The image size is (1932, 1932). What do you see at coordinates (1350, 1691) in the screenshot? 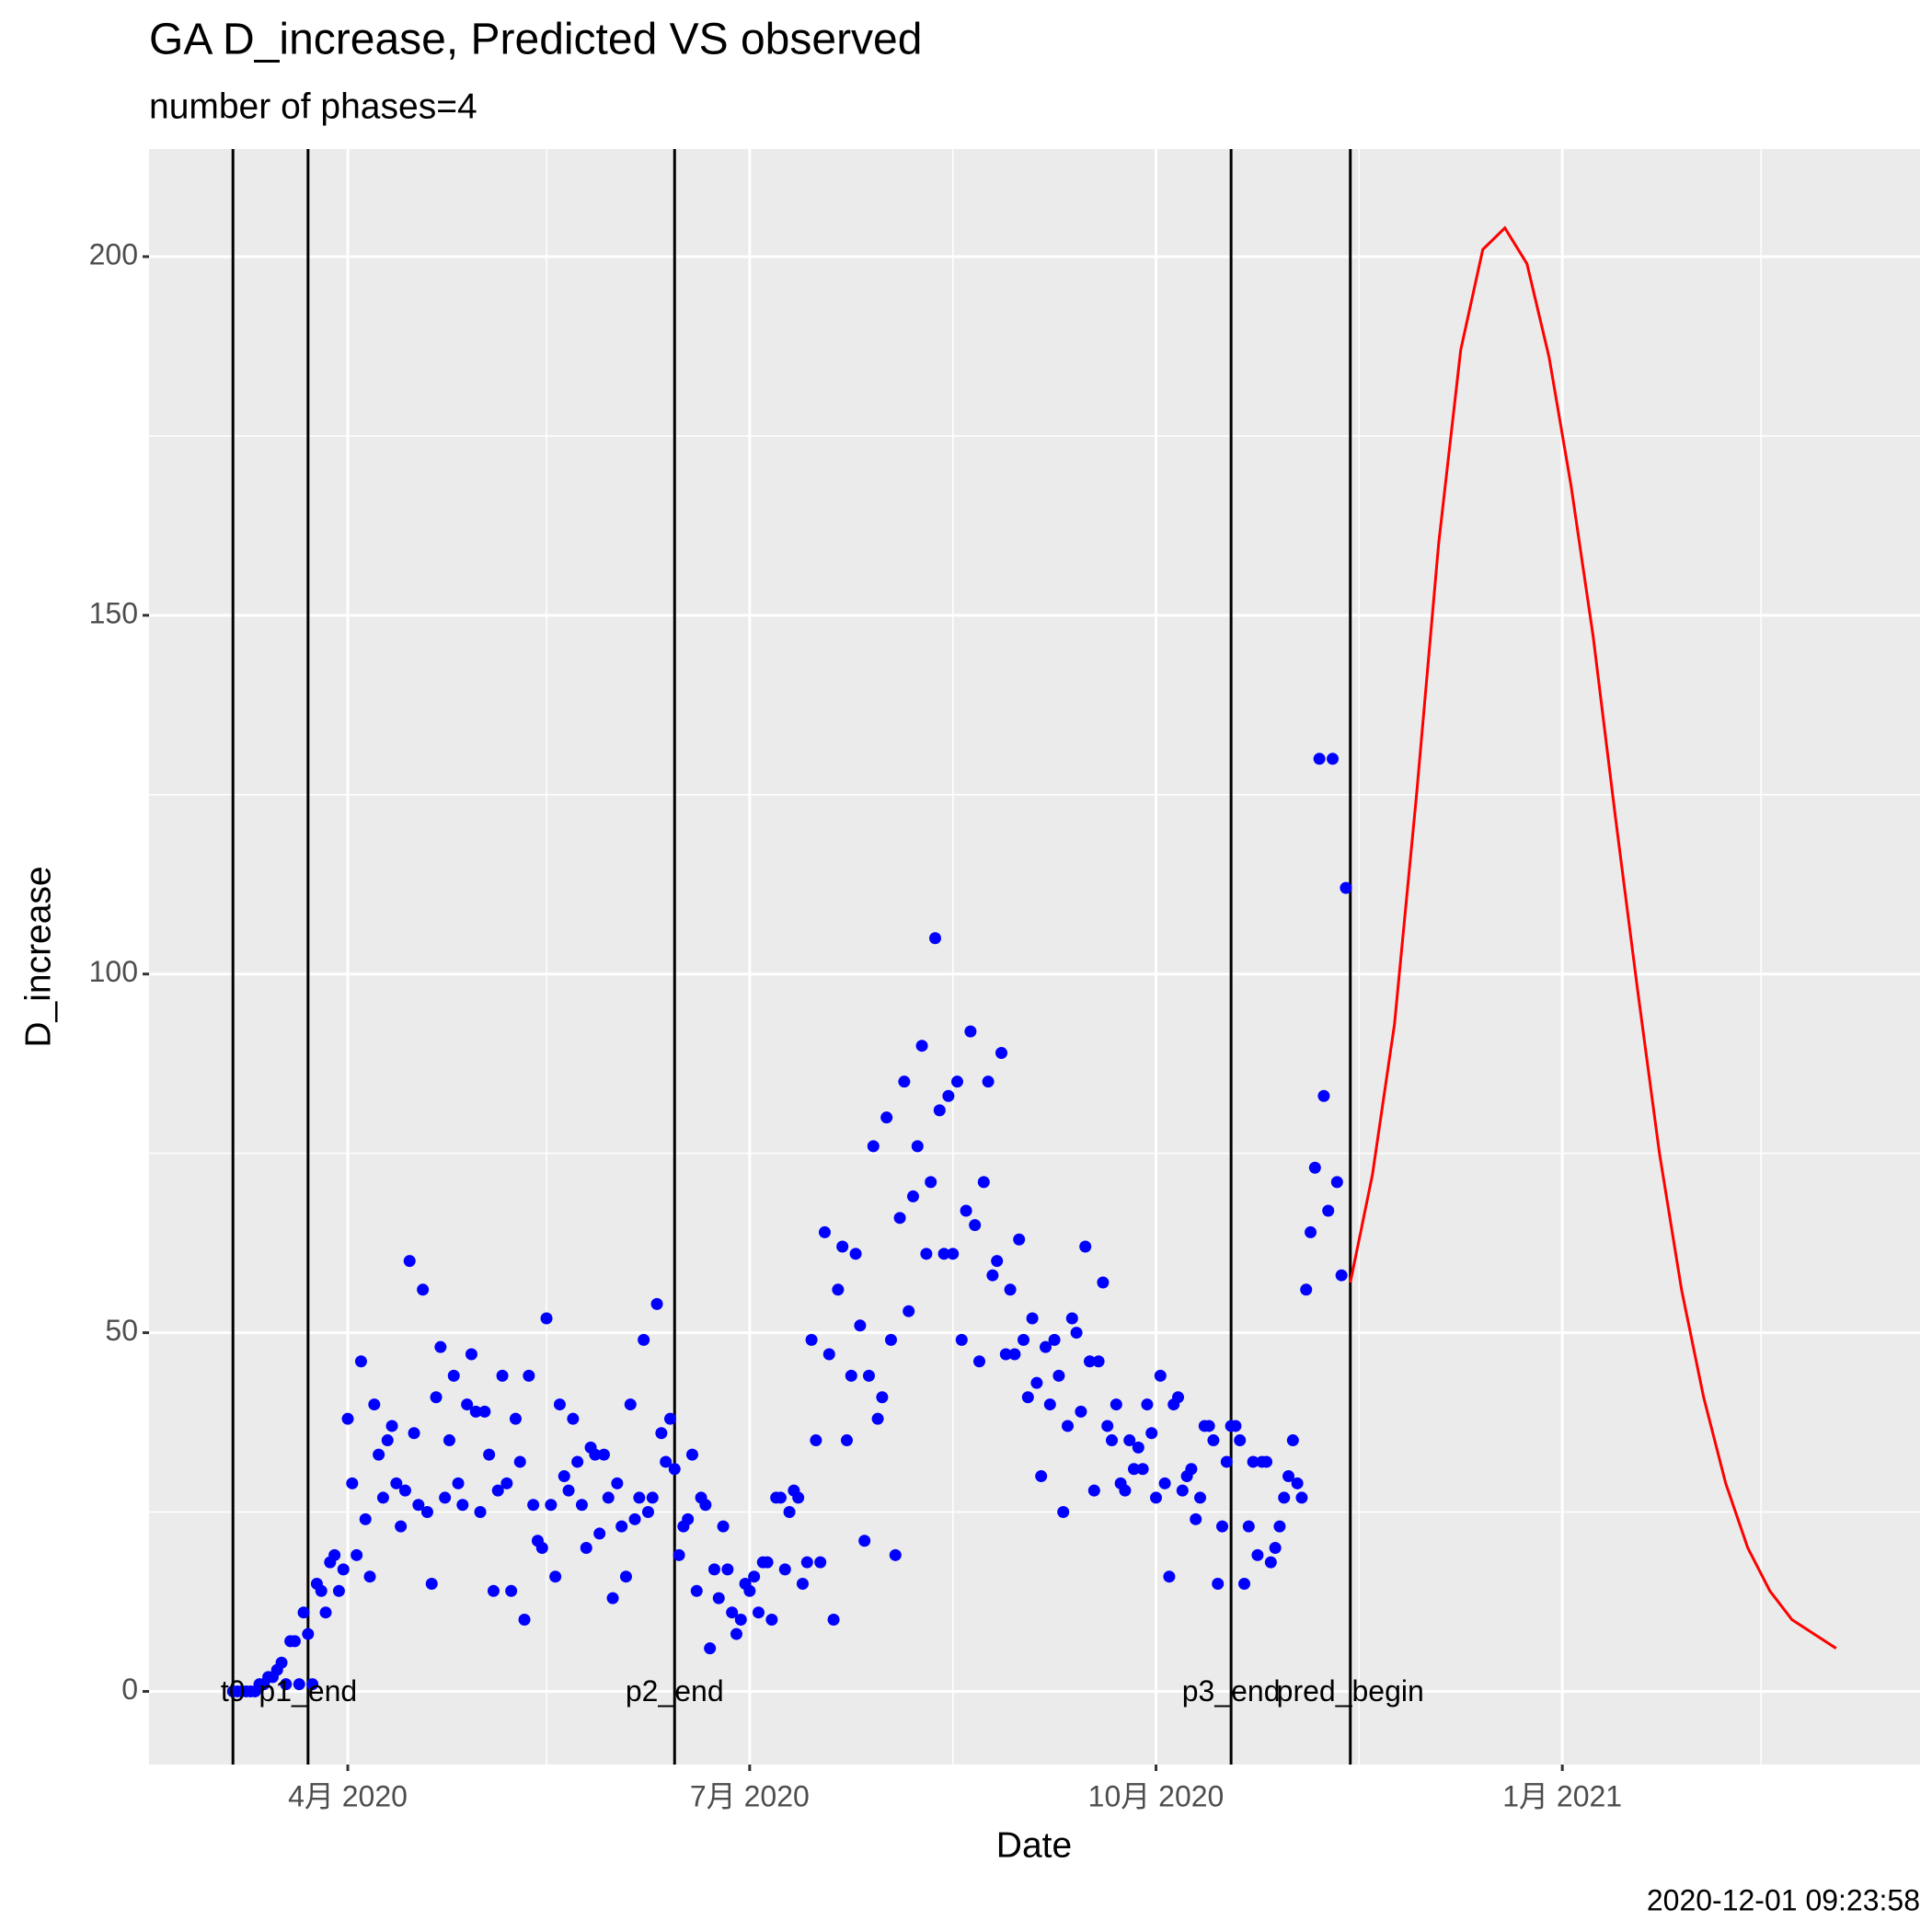
I see `phase-label: pred_begin` at bounding box center [1350, 1691].